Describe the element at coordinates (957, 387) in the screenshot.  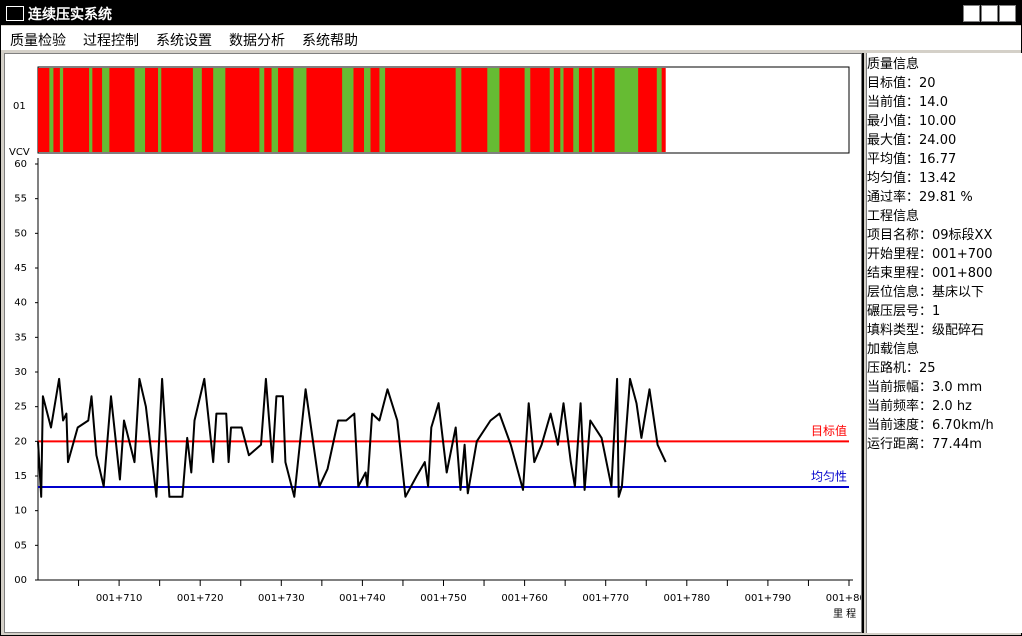
I see `info-value: 3.0 mm` at that location.